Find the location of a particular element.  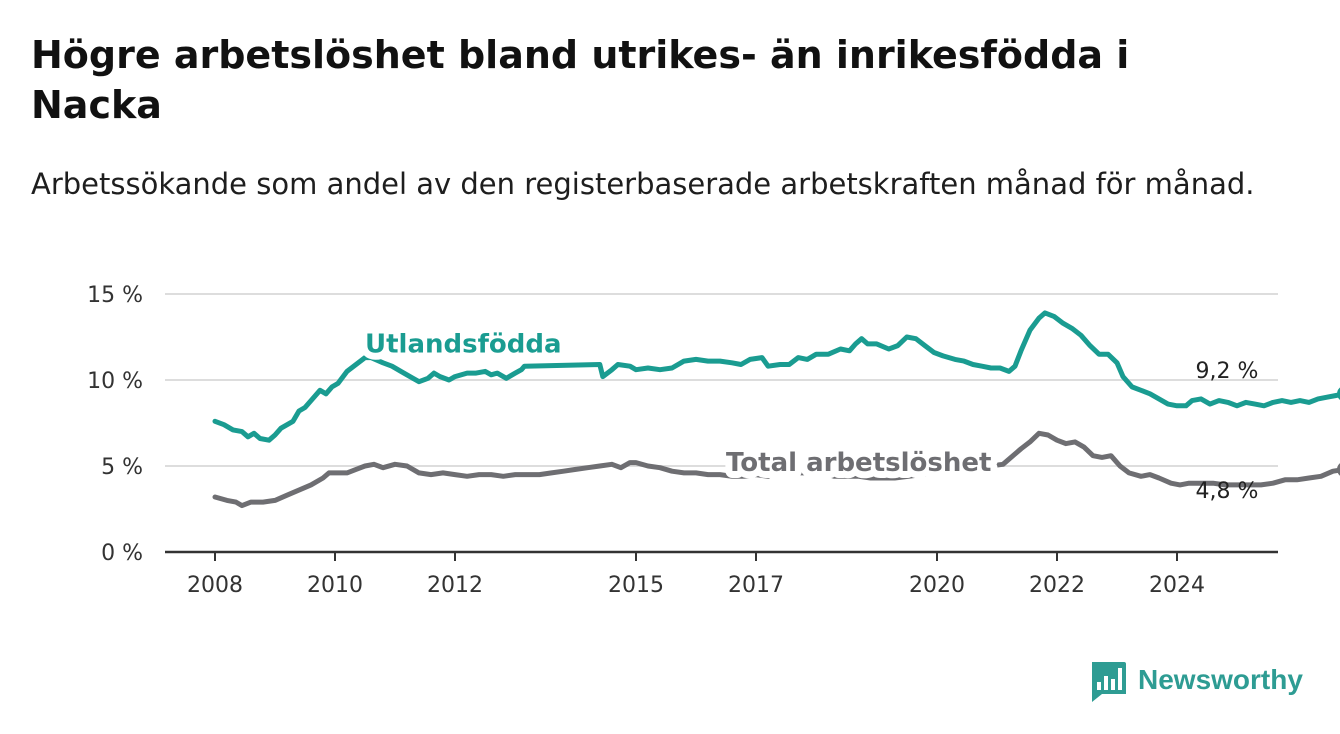

end-value-label: 4,8 % is located at coordinates (1227, 491).